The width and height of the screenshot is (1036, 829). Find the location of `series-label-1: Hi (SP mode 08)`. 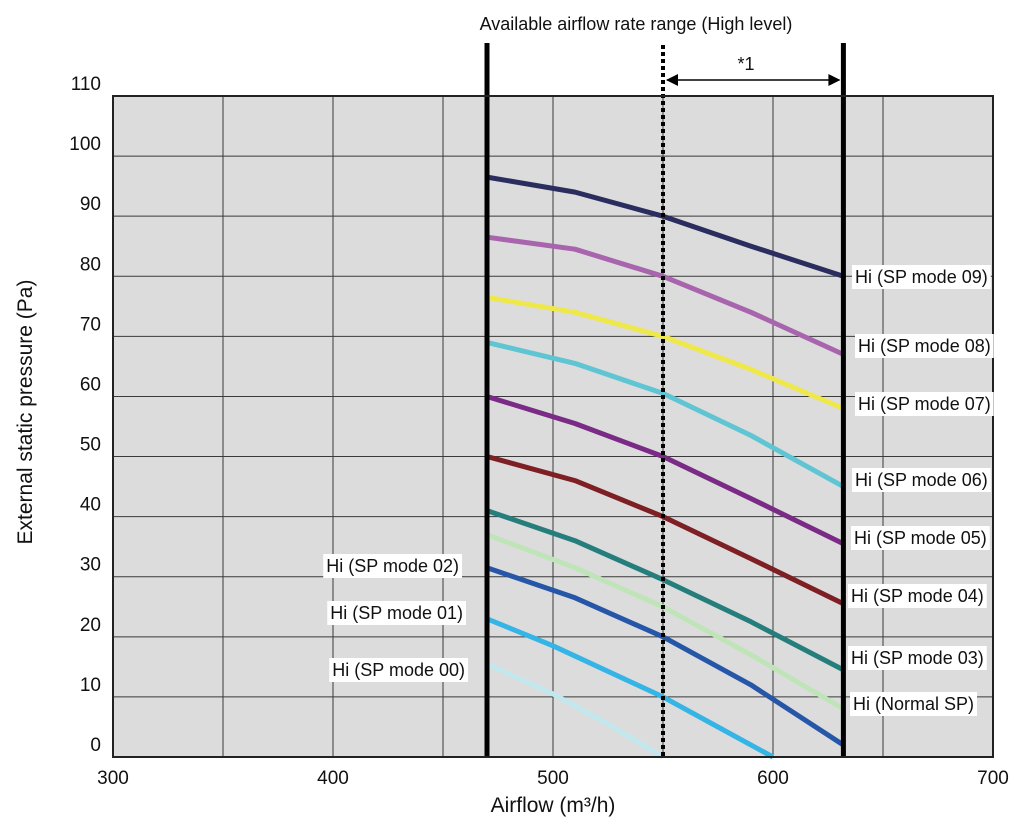

series-label-1: Hi (SP mode 08) is located at coordinates (924, 346).